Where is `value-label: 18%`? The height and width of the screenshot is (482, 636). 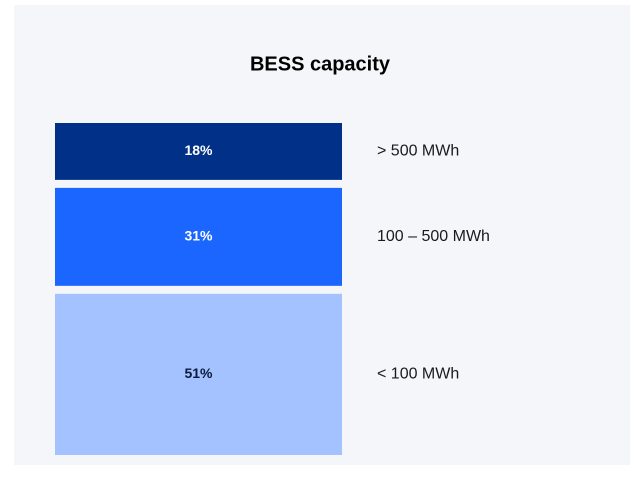 value-label: 18% is located at coordinates (198, 150).